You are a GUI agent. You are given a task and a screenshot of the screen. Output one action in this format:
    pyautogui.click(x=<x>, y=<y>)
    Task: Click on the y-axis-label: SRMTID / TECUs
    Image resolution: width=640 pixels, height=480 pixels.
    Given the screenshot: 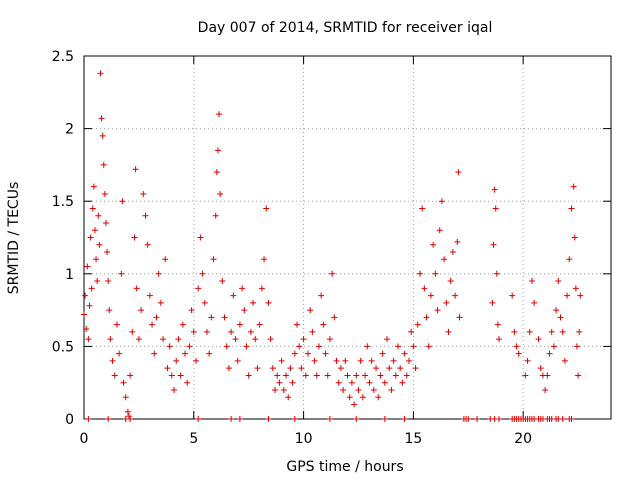 What is the action you would take?
    pyautogui.click(x=14, y=238)
    